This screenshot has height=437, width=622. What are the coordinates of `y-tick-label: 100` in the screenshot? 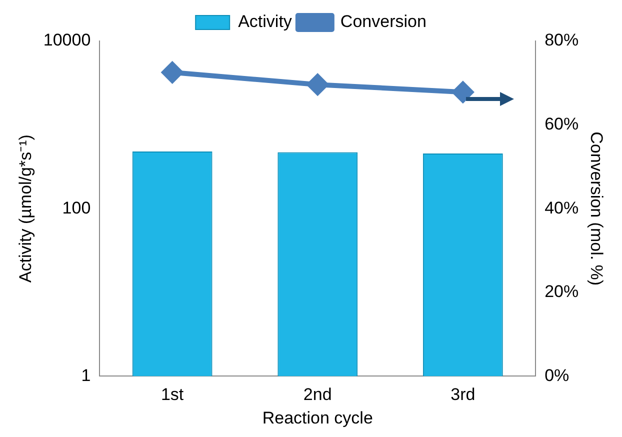 It's located at (76, 208).